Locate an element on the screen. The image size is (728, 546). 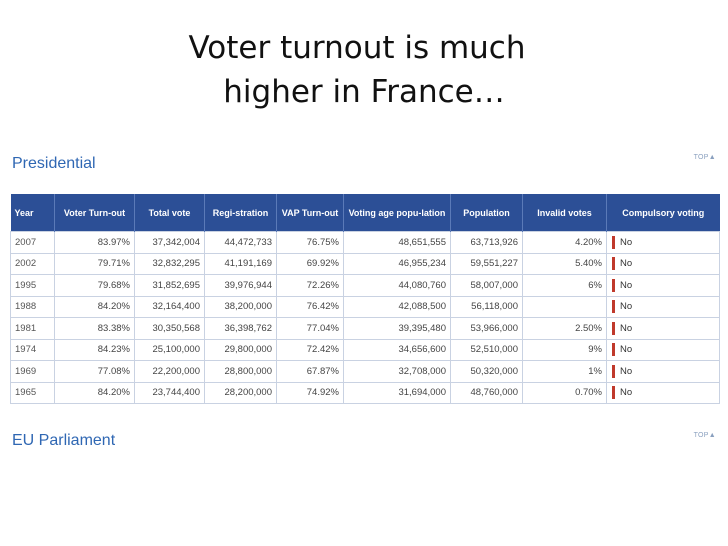
table-cell: 83.97% is located at coordinates (94, 242).